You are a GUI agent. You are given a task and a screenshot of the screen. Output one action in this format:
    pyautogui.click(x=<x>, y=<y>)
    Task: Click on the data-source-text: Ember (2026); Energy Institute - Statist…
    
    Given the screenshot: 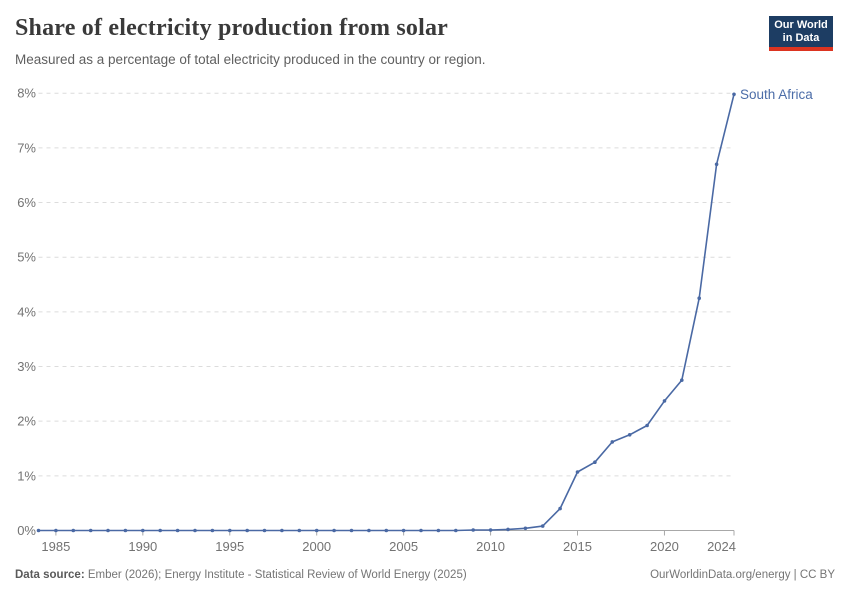 What is the action you would take?
    pyautogui.click(x=275, y=575)
    